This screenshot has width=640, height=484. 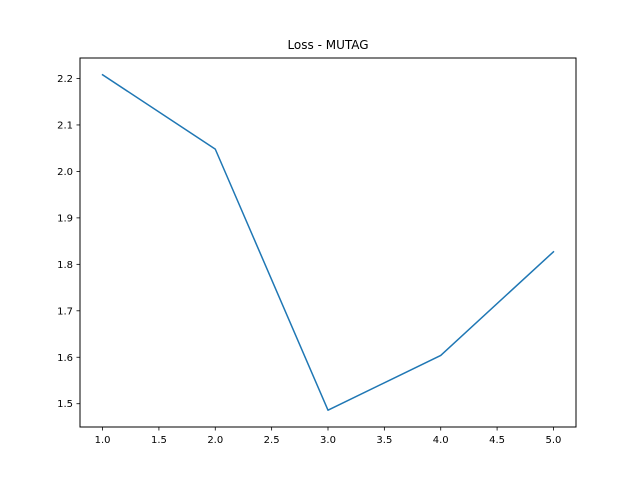 What do you see at coordinates (441, 440) in the screenshot?
I see `x-tick-label: 4.0` at bounding box center [441, 440].